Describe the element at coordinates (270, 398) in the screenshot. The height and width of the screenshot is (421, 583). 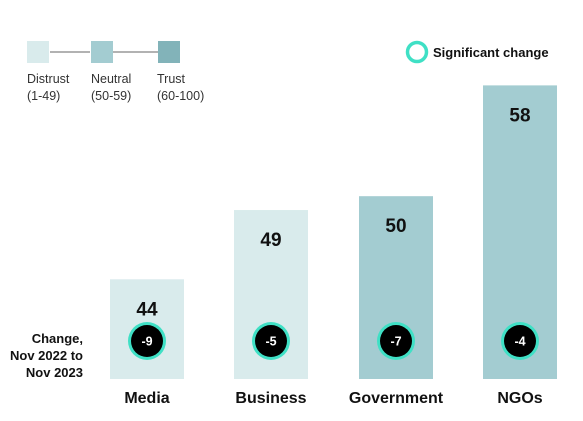
I see `category-label-business: Business` at that location.